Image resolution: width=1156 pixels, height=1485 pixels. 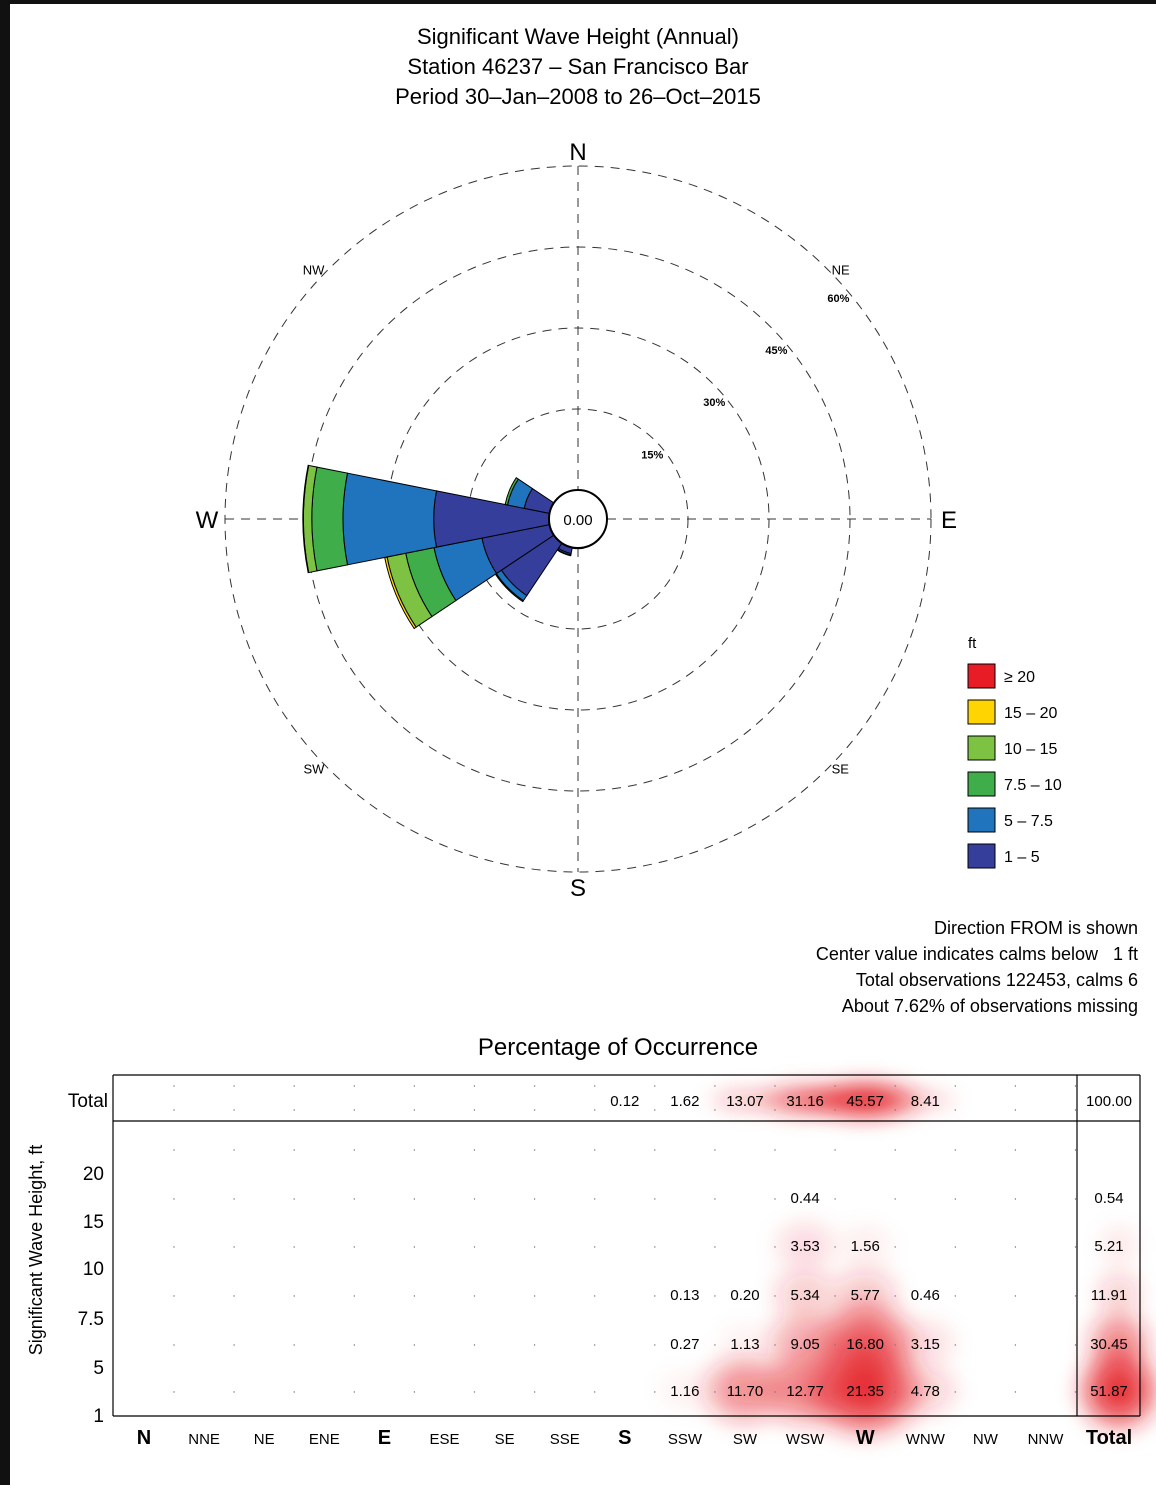 I want to click on ring-label: 30%, so click(x=714, y=403).